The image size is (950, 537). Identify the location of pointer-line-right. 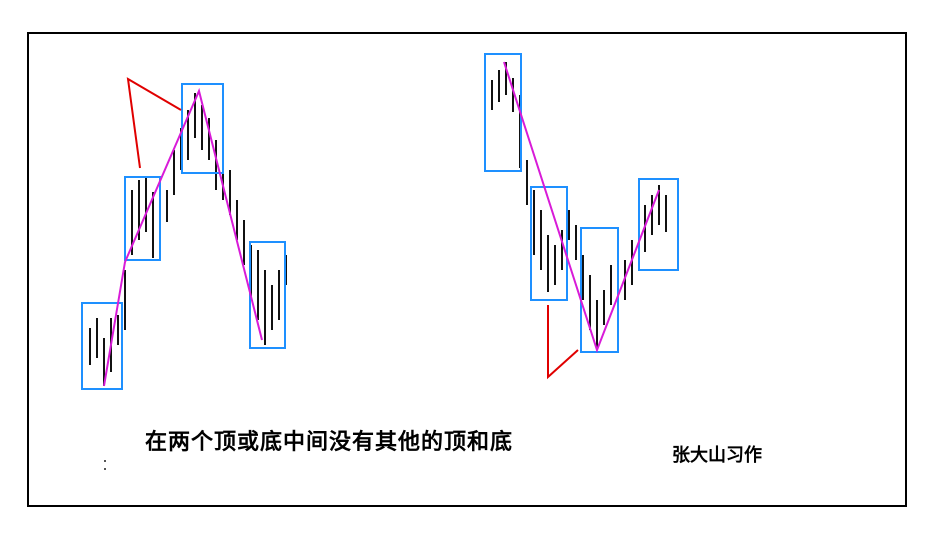
(563, 342).